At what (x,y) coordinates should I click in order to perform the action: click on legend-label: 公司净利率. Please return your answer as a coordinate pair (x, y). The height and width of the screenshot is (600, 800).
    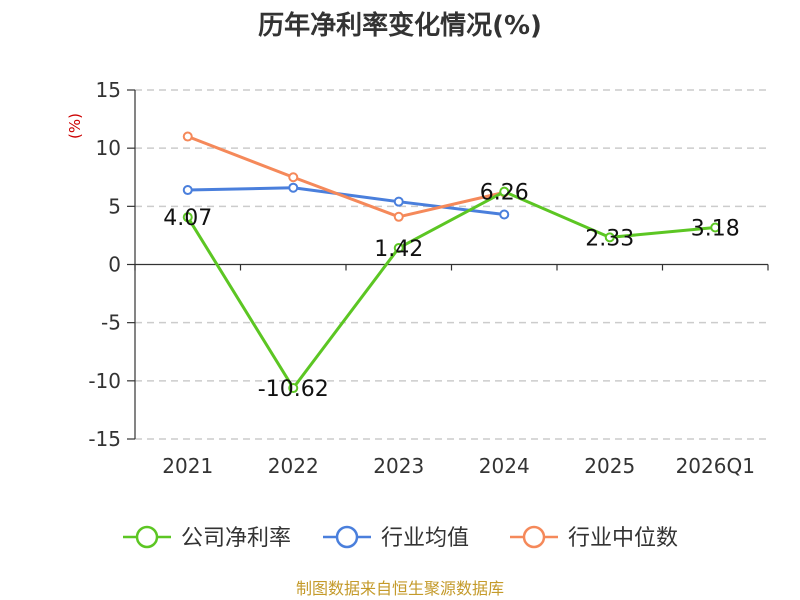
    Looking at the image, I should click on (236, 538).